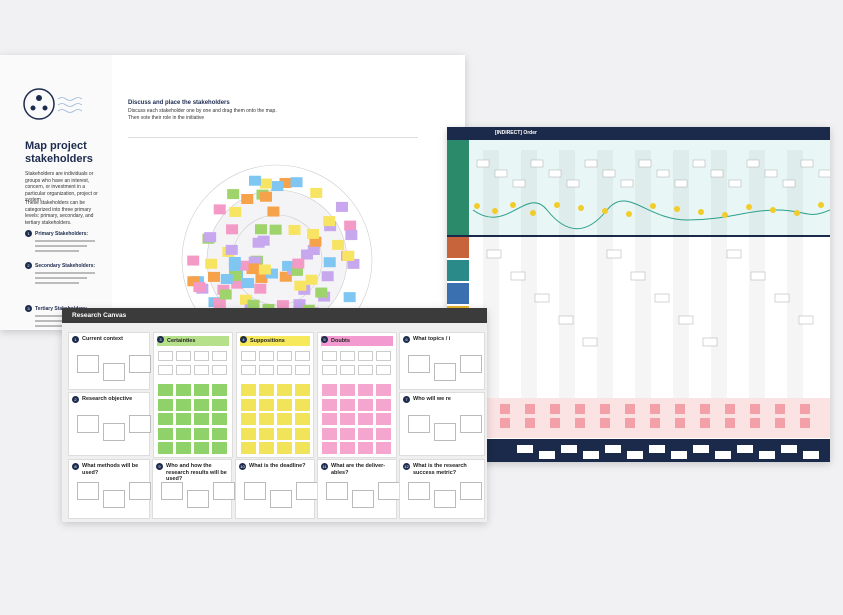 This screenshot has height=615, width=843. What do you see at coordinates (179, 103) in the screenshot?
I see `step-title: Discuss and place the stakeholders` at bounding box center [179, 103].